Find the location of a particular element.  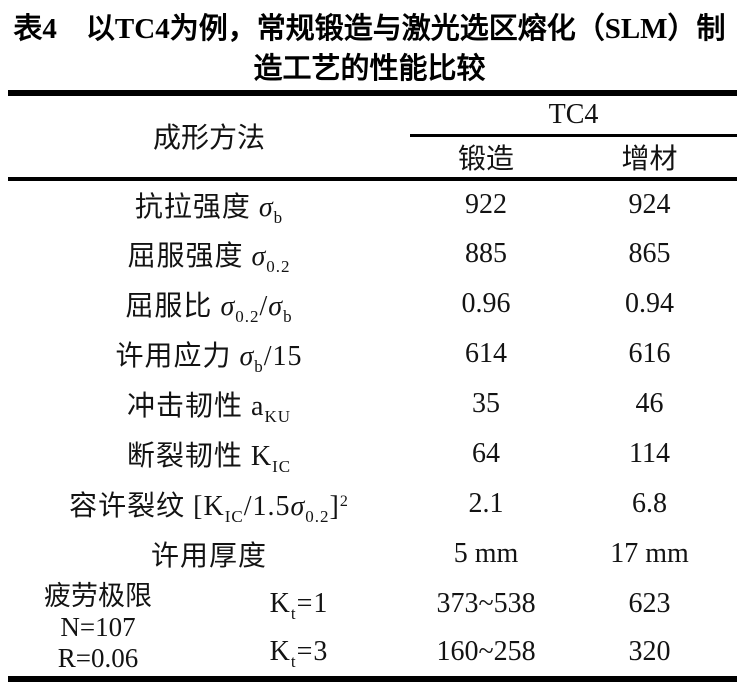

header-method: 成形方法 is located at coordinates (209, 137).